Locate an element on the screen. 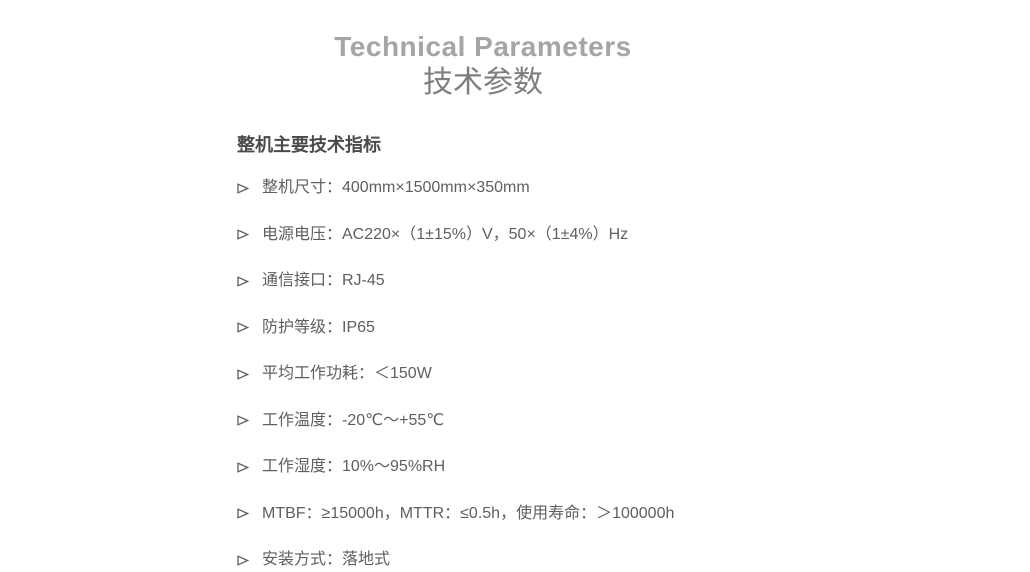 Image resolution: width=1030 pixels, height=572 pixels. list-item: 工作湿度：10%～95%RH is located at coordinates (483, 467).